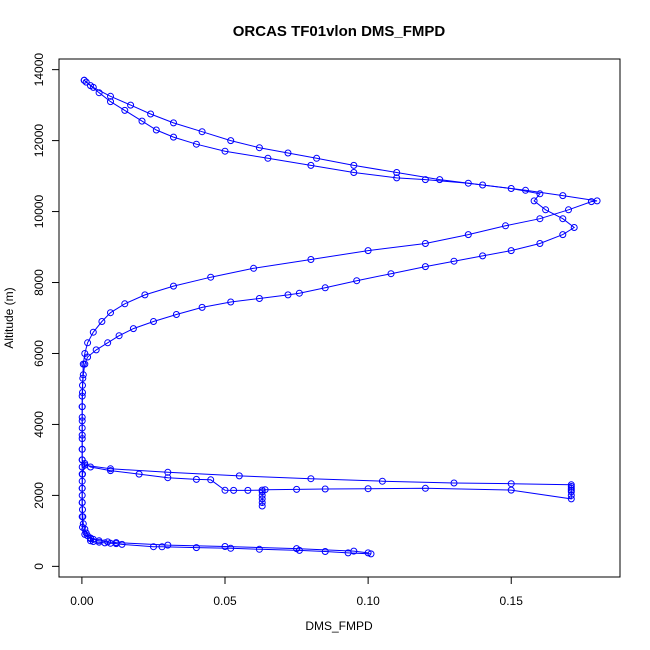  Describe the element at coordinates (39, 282) in the screenshot. I see `y-tick-label: 8000` at that location.